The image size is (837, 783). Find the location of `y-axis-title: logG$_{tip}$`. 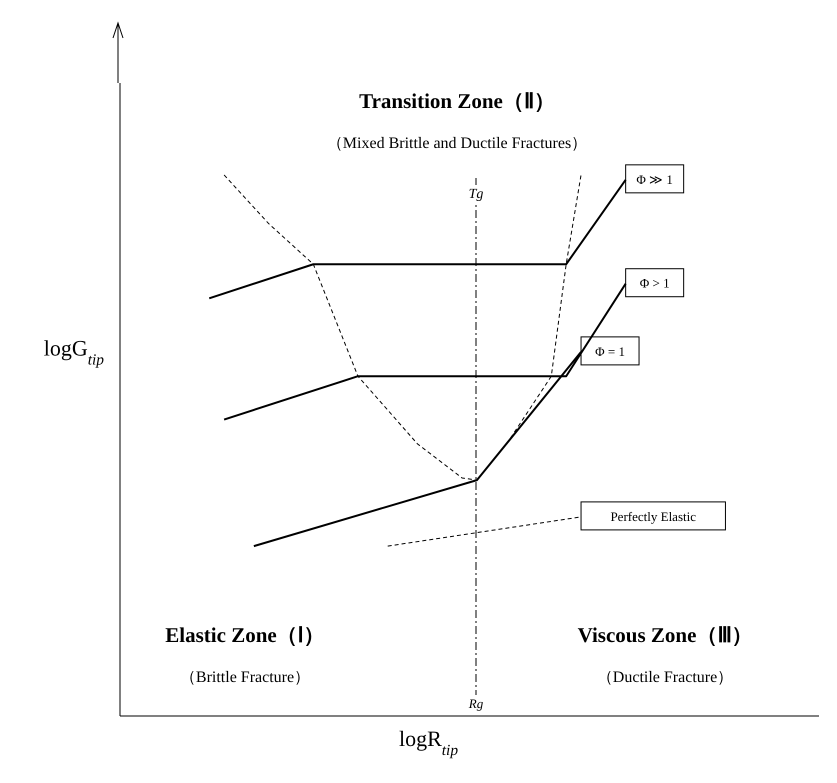

y-axis-title: logG$_{tip}$ is located at coordinates (74, 352).